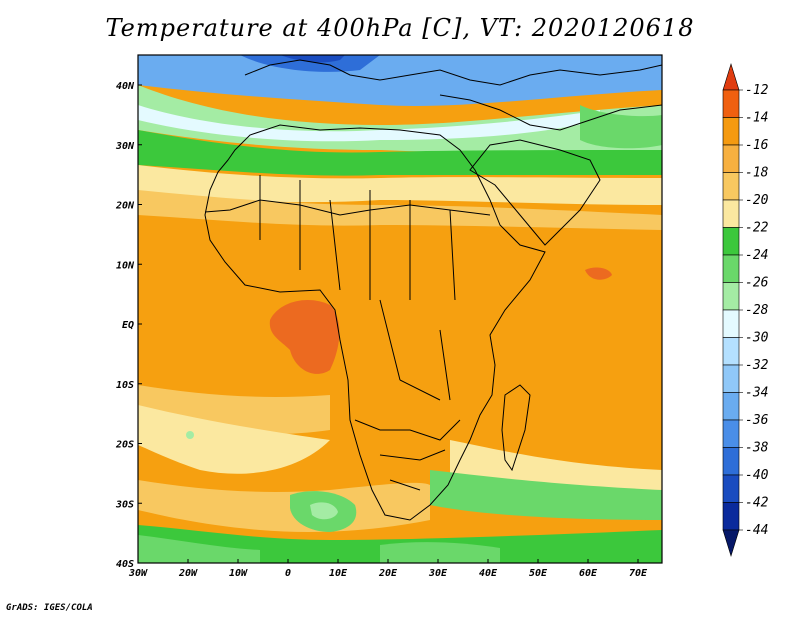 This screenshot has height=618, width=800. I want to click on colorbar-label: -24, so click(756, 255).